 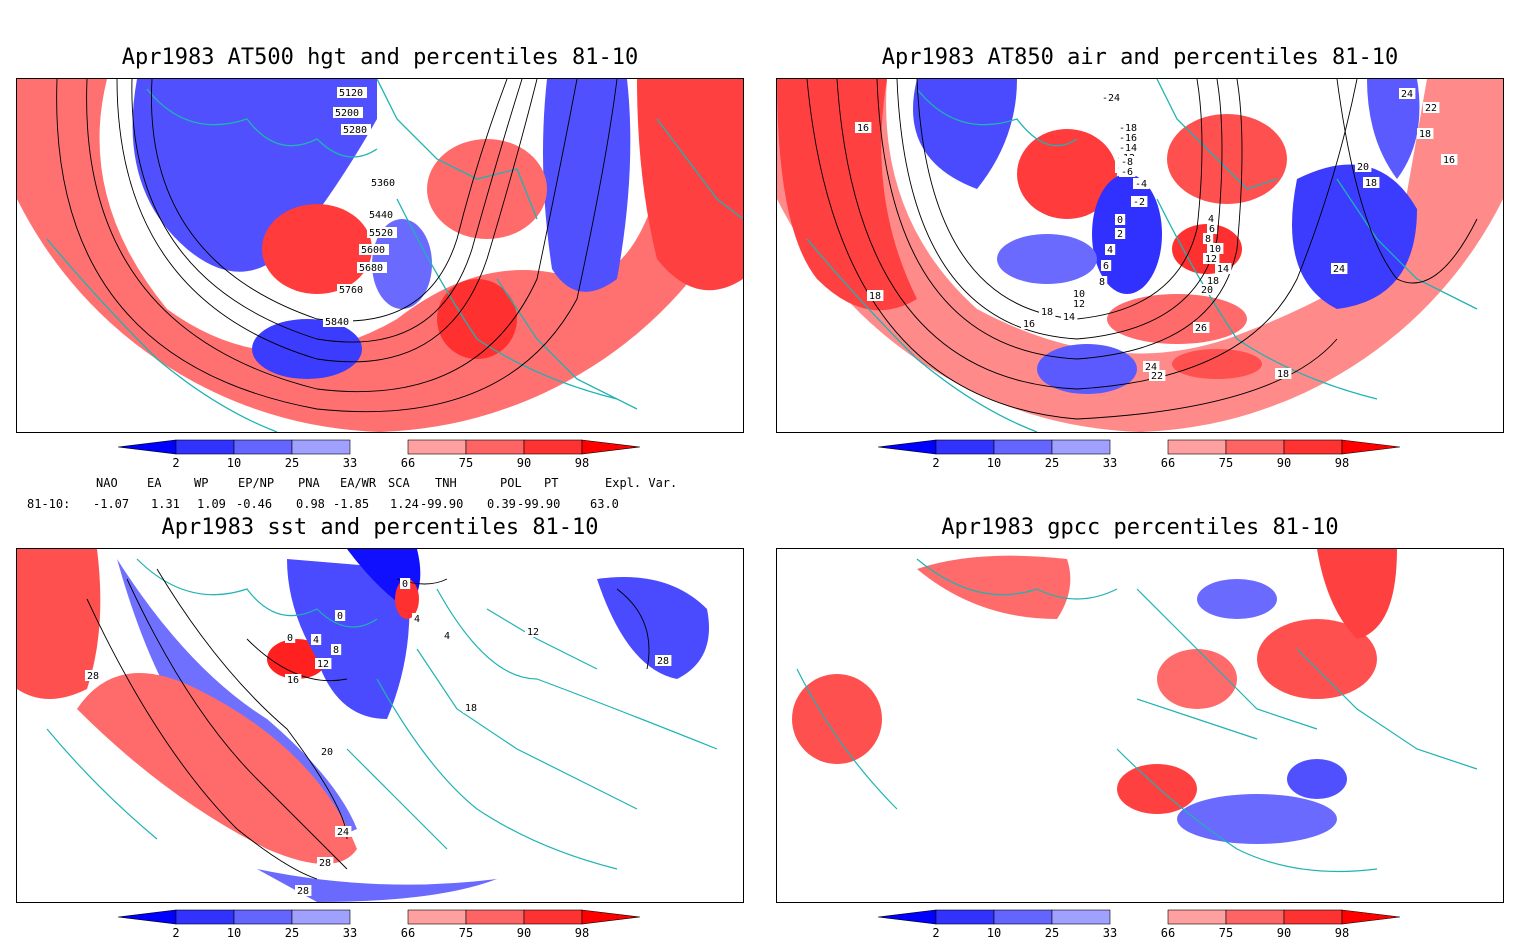 What do you see at coordinates (383, 183) in the screenshot?
I see `svg-text: 5360` at bounding box center [383, 183].